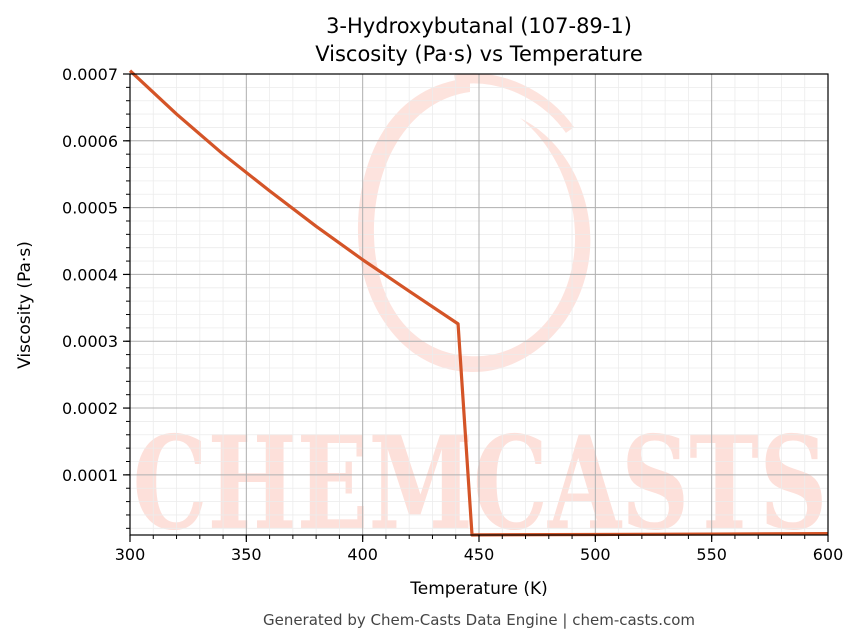  I want to click on y-tick-label: 0.0006, so click(90, 141).